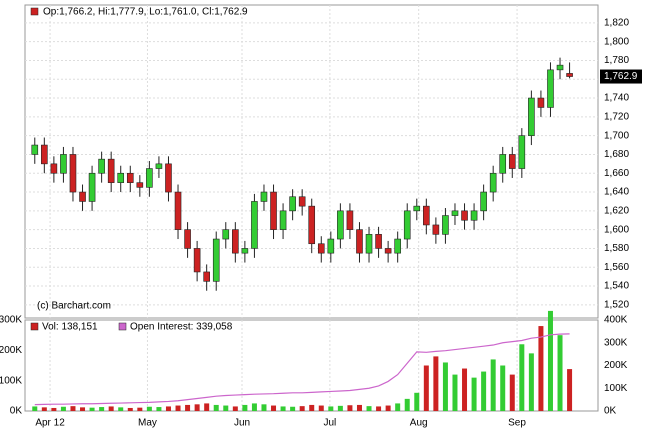 This screenshot has width=645, height=437. What do you see at coordinates (616, 22) in the screenshot?
I see `y-tick-label: 1,820` at bounding box center [616, 22].